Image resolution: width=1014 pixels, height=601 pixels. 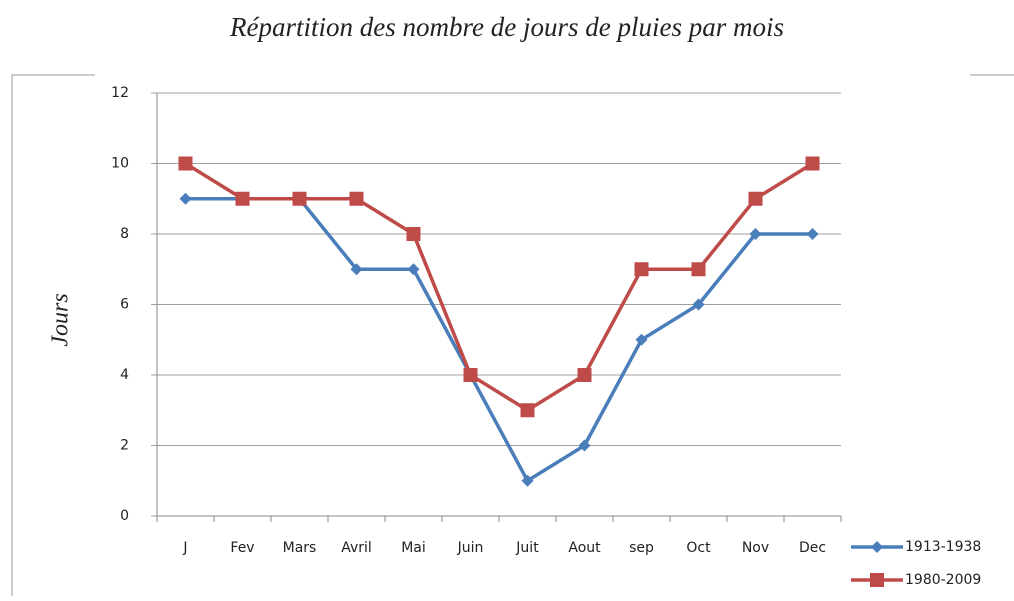 I want to click on y-tick-label: 6, so click(x=124, y=305).